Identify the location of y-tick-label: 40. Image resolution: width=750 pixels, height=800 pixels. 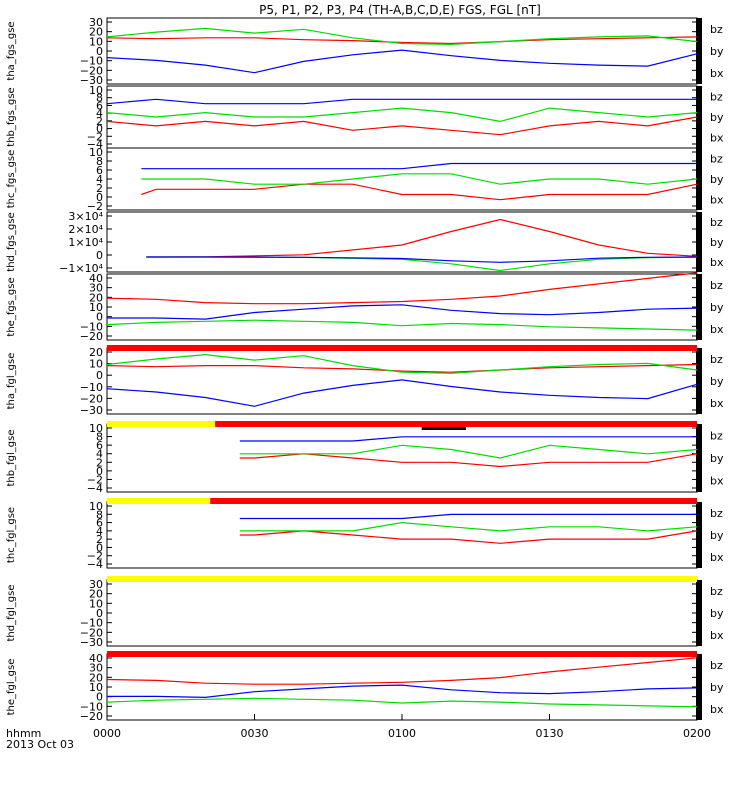
(96, 278).